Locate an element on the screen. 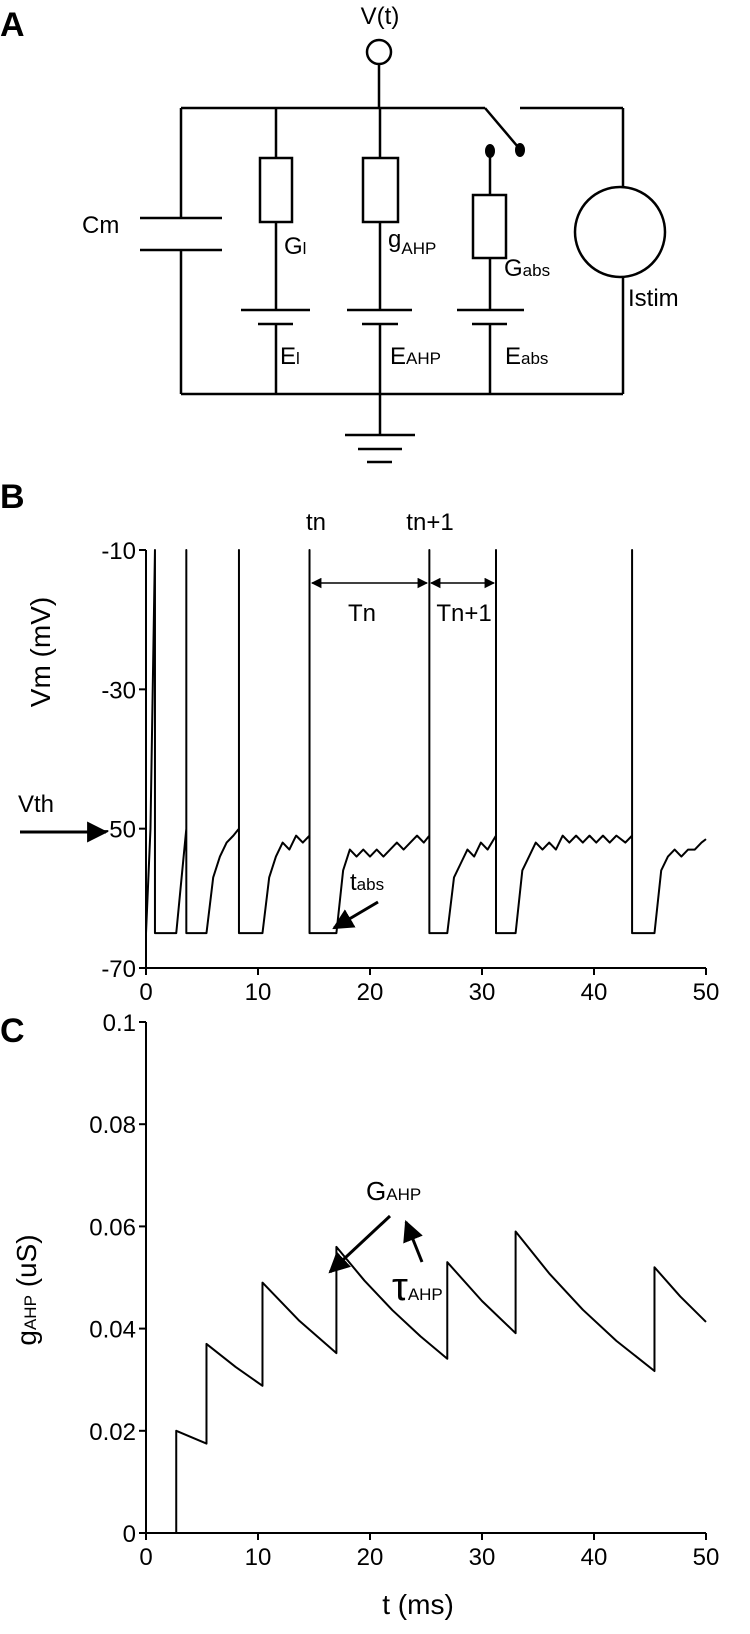 This screenshot has width=750, height=1634. abs-conductance-label: Gabs is located at coordinates (527, 268).